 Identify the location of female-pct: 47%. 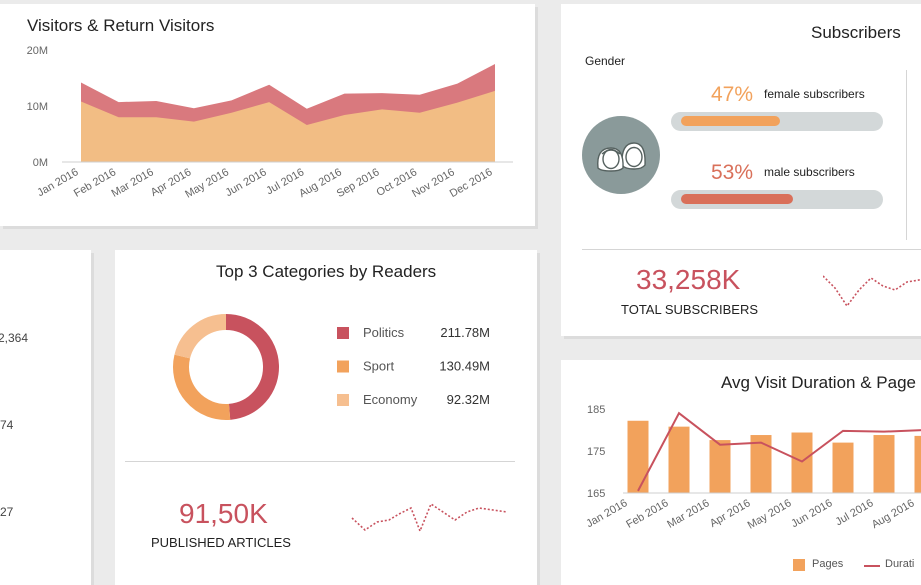
(732, 95).